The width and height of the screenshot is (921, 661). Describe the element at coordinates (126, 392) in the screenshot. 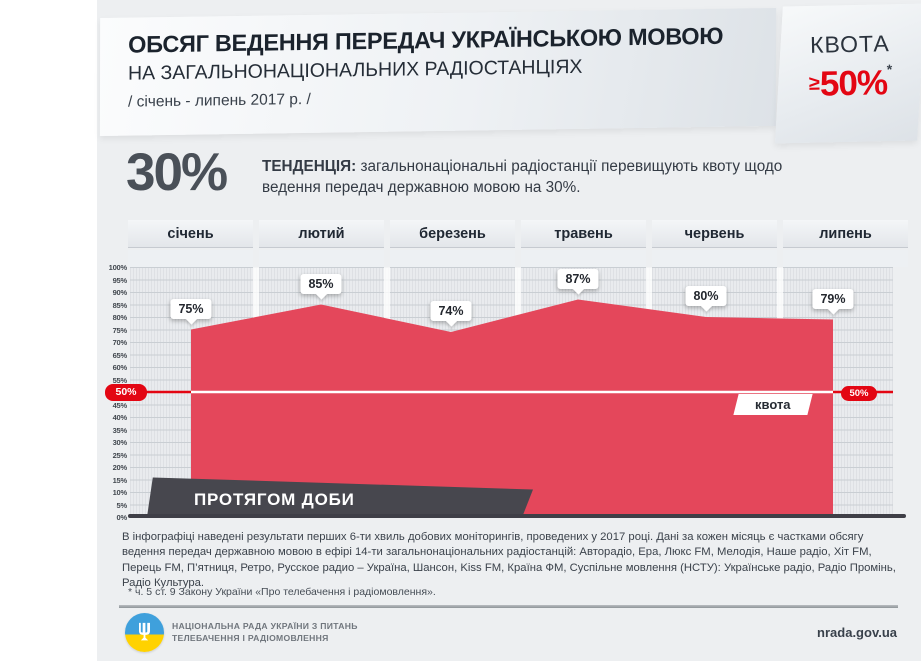

I see `quota-badge-left: 50%` at that location.